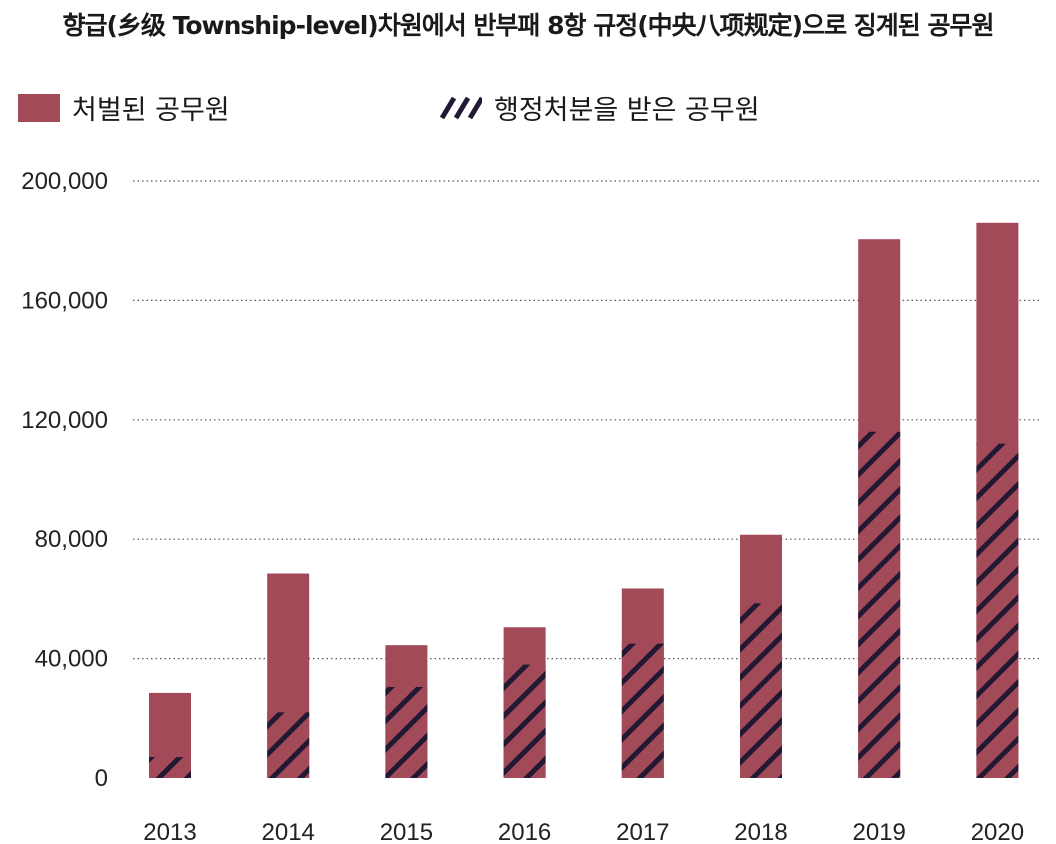 The height and width of the screenshot is (844, 1056). What do you see at coordinates (101, 778) in the screenshot?
I see `y-tick-label: 0` at bounding box center [101, 778].